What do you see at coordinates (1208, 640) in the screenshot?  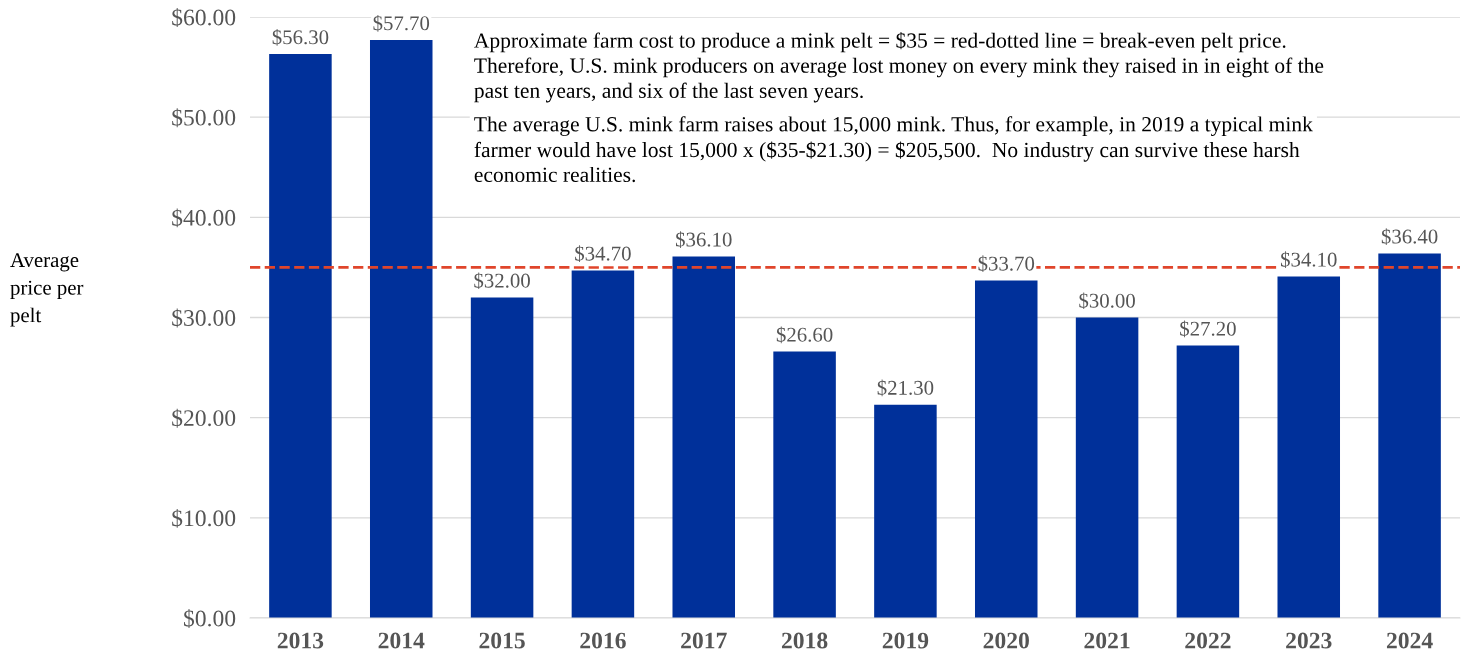 I see `x-tick-label: 2022` at bounding box center [1208, 640].